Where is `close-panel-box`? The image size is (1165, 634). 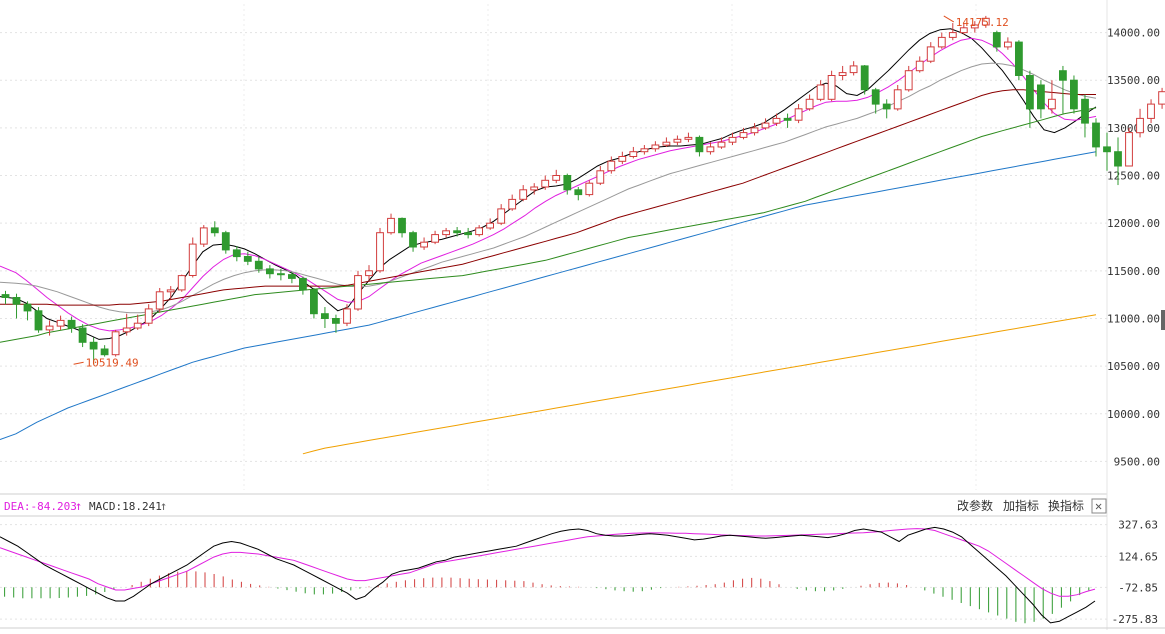
close-panel-box is located at coordinates (1099, 506).